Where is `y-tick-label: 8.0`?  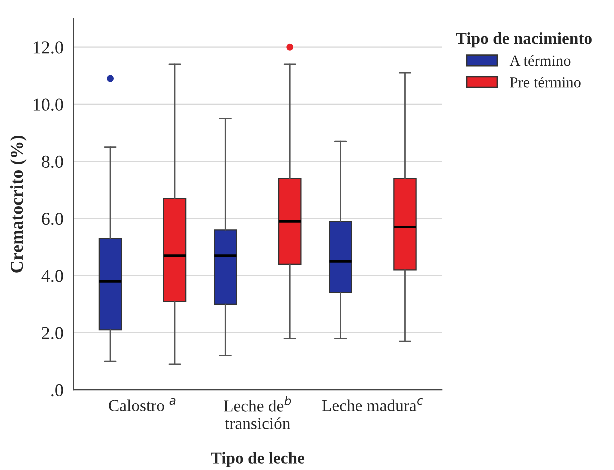
y-tick-label: 8.0 is located at coordinates (53, 162).